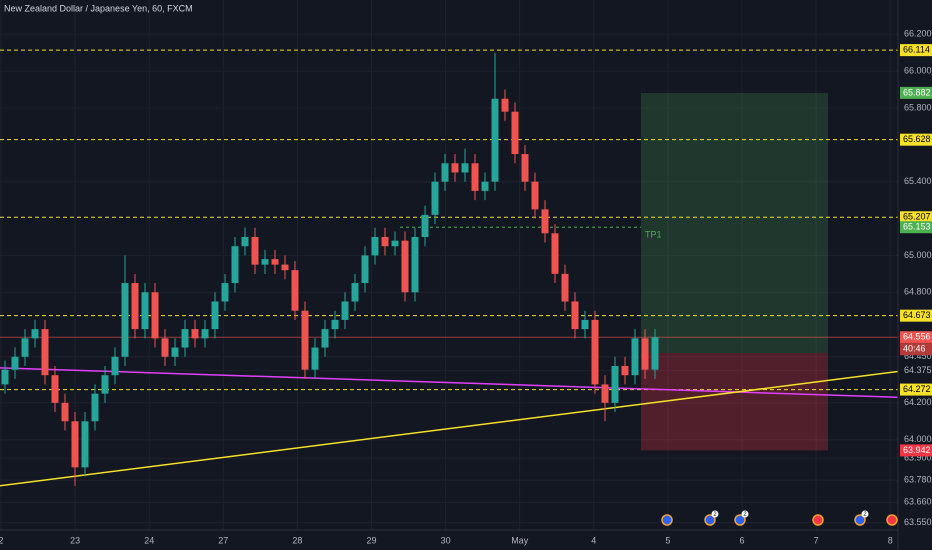 This screenshot has width=932, height=550. I want to click on level-tag-text: 64.673, so click(917, 315).